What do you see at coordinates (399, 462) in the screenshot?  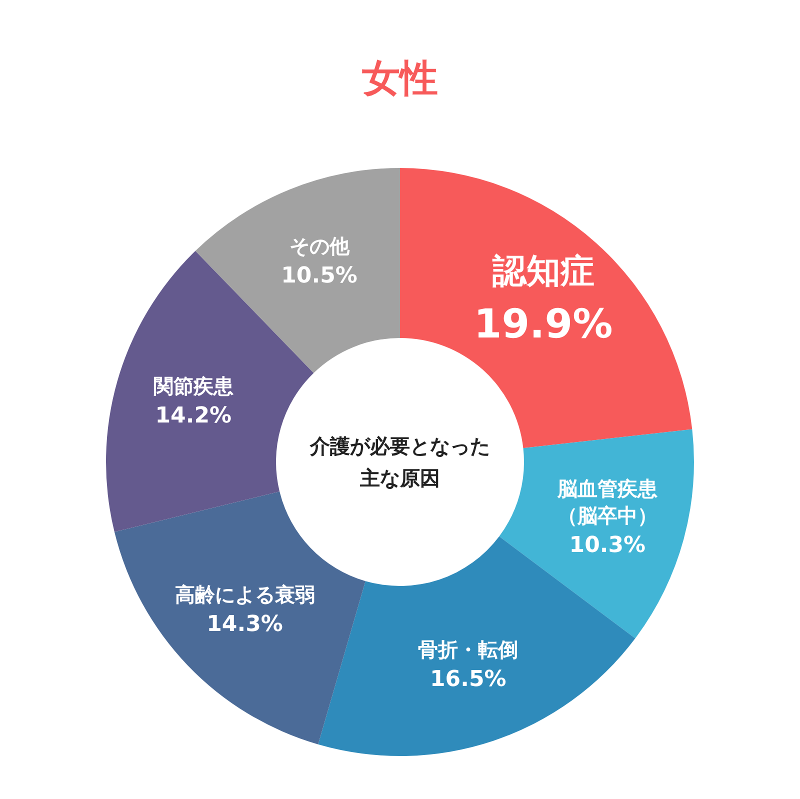 I see `text: 介護が必要となった主な原因` at bounding box center [399, 462].